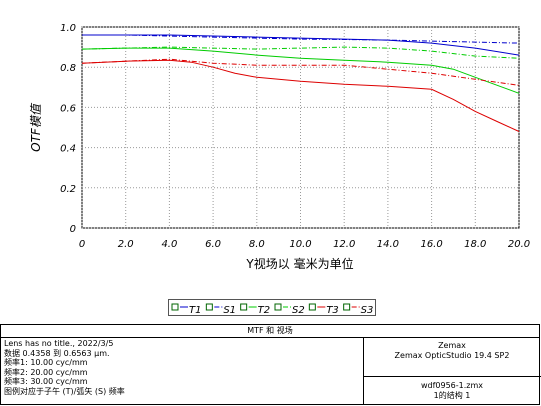  Describe the element at coordinates (257, 244) in the screenshot. I see `x-tick-label: 8.0` at that location.